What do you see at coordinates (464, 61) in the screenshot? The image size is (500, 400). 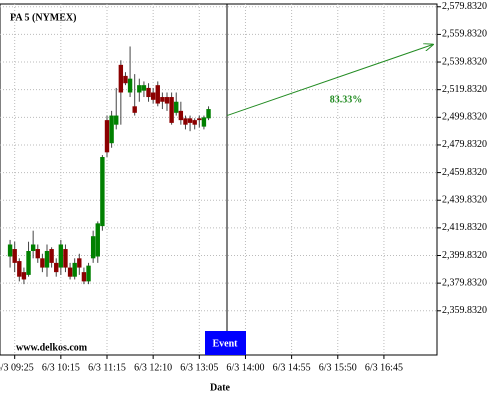 I see `y-tick-label: 2,539.8320` at bounding box center [464, 61].